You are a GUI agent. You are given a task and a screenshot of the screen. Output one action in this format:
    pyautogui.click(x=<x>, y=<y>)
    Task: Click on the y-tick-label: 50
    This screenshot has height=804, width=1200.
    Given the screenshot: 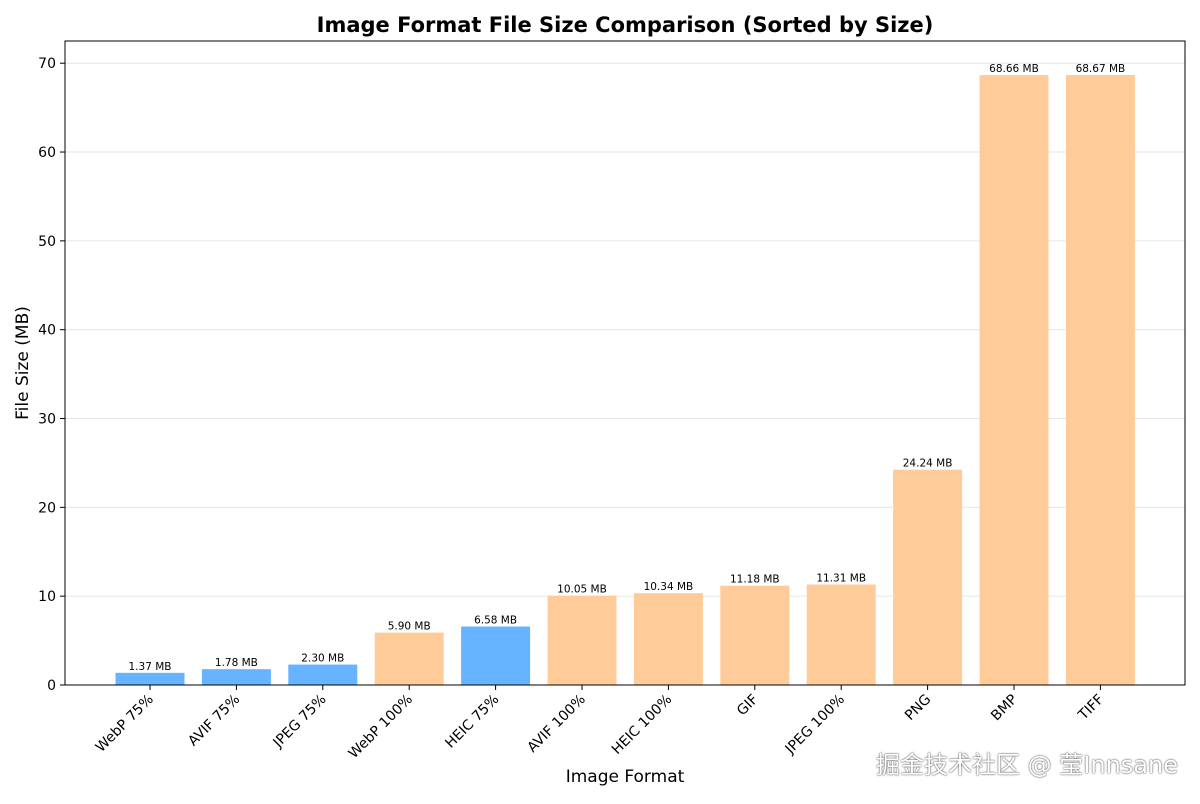 What is the action you would take?
    pyautogui.click(x=47, y=242)
    